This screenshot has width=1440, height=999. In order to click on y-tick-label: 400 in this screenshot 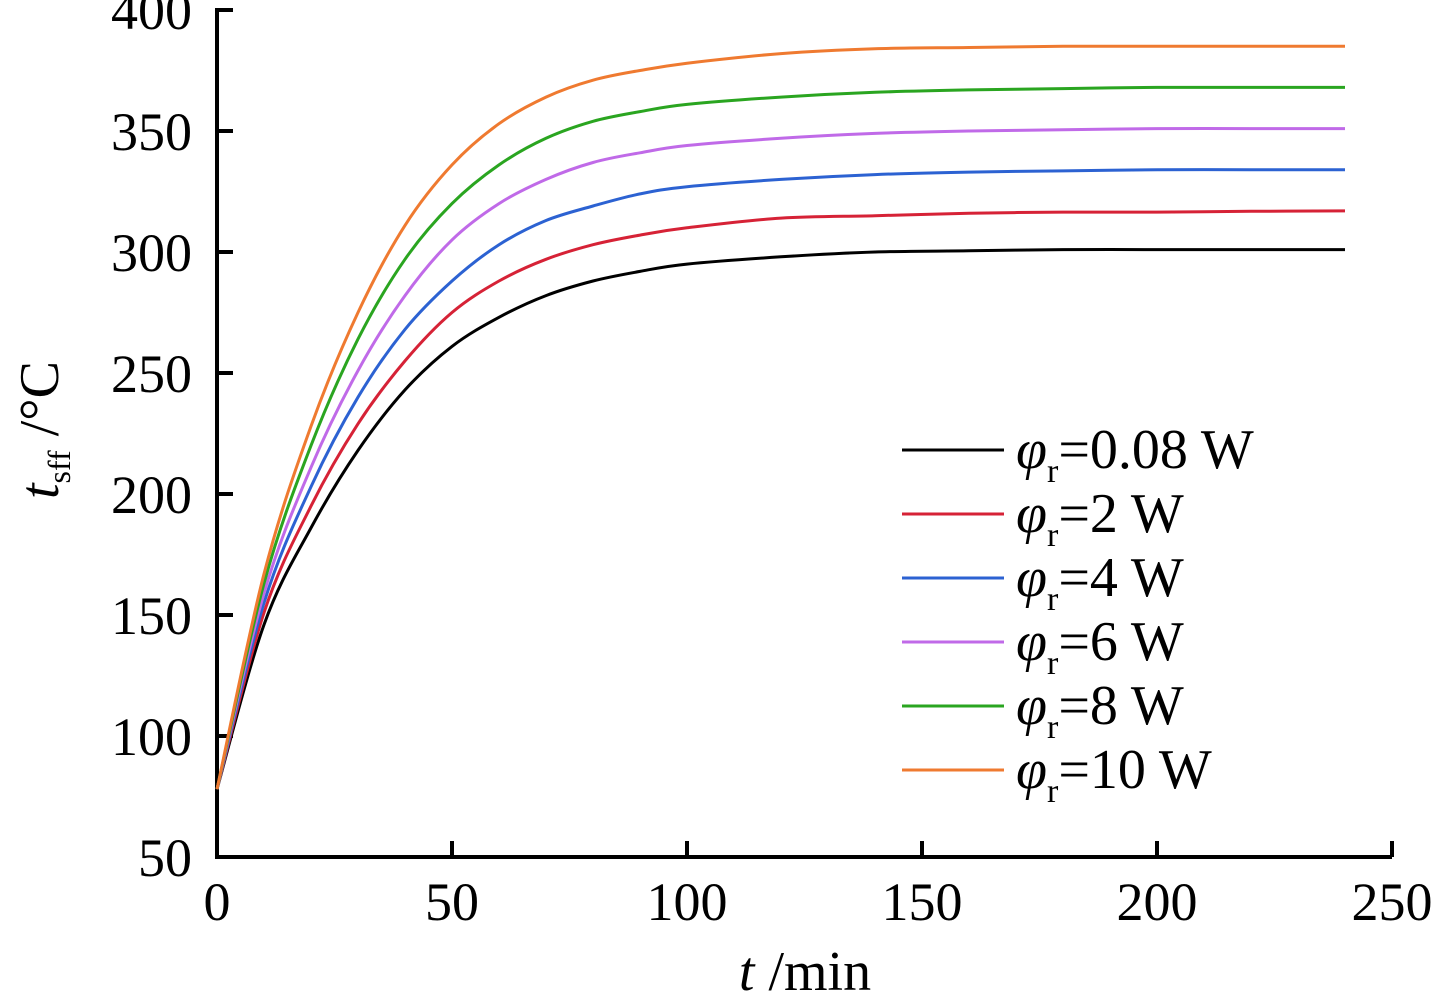, I will do `click(151, 20)`.